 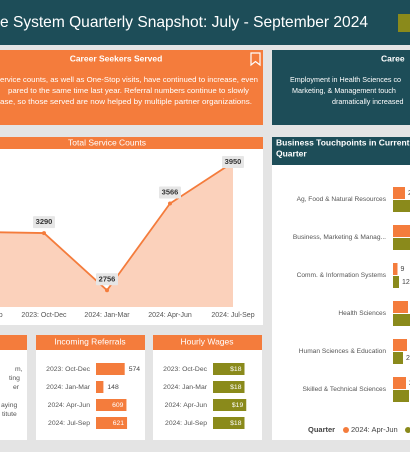 What do you see at coordinates (9, 405) in the screenshot?
I see `card-text: aying` at bounding box center [9, 405].